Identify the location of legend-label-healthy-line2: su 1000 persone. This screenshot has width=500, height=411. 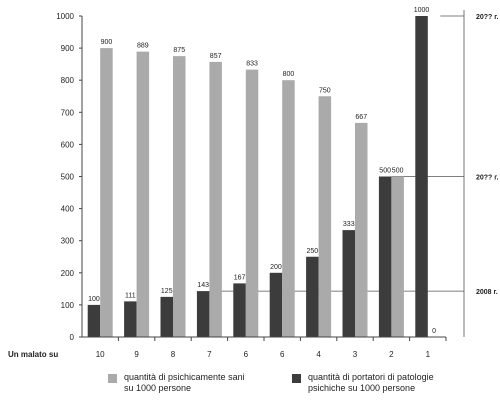
(158, 388).